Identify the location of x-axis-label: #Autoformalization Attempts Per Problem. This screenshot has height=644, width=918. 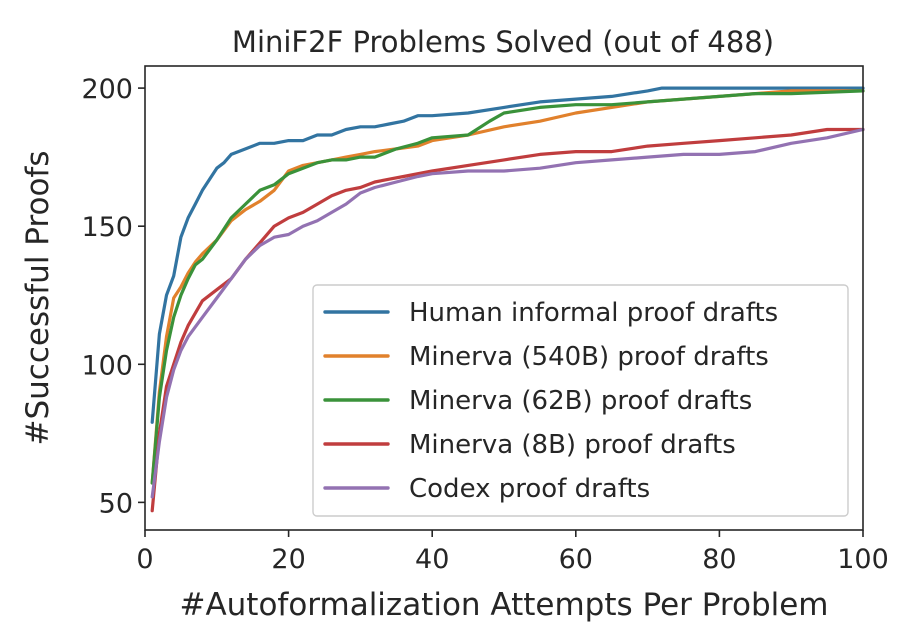
(503, 605).